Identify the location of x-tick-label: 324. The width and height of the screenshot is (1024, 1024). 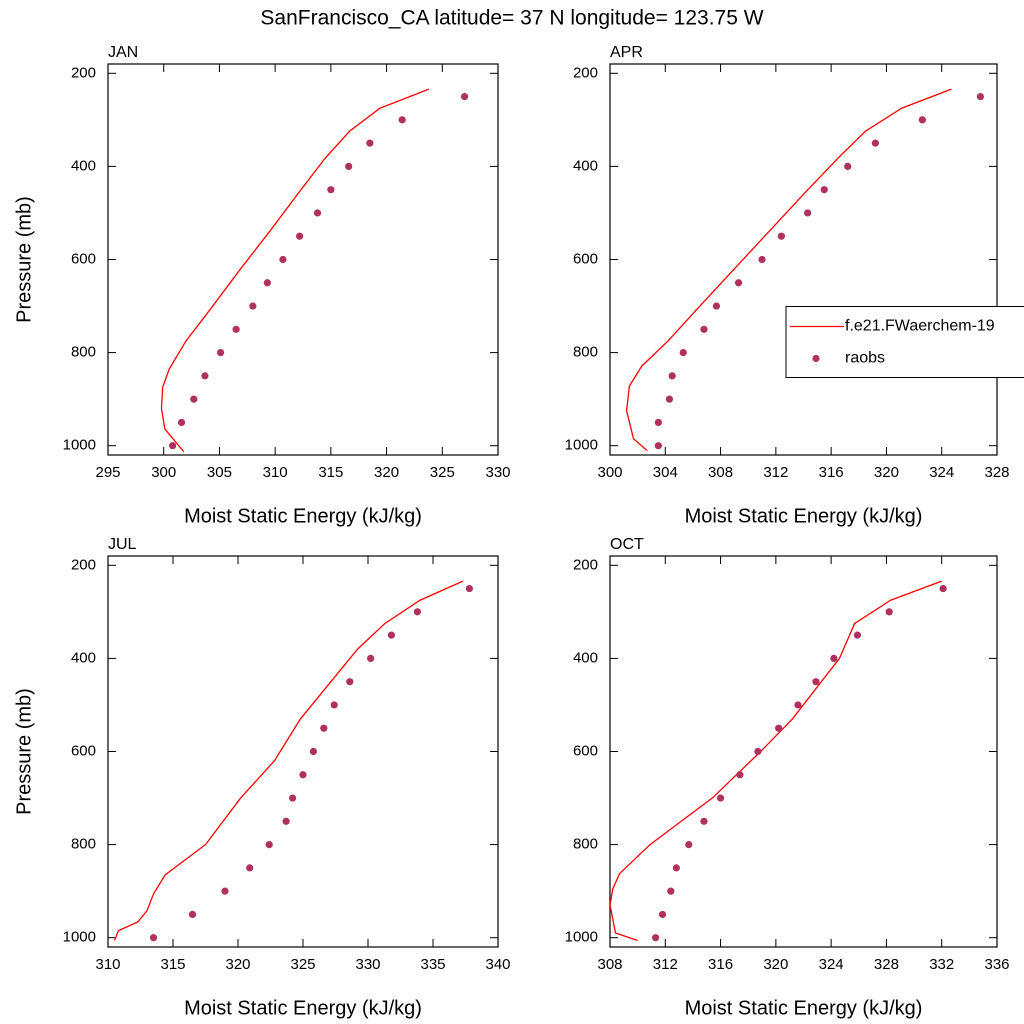
(831, 964).